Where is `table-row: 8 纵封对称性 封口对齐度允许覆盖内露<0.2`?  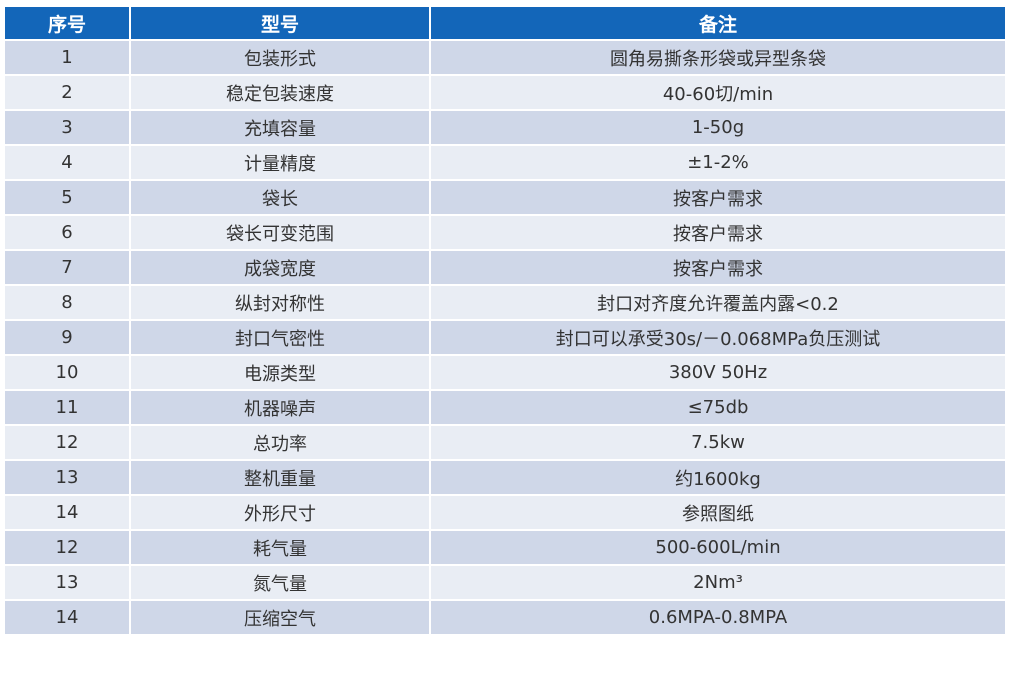
table-row: 8 纵封对称性 封口对齐度允许覆盖内露<0.2 is located at coordinates (505, 303).